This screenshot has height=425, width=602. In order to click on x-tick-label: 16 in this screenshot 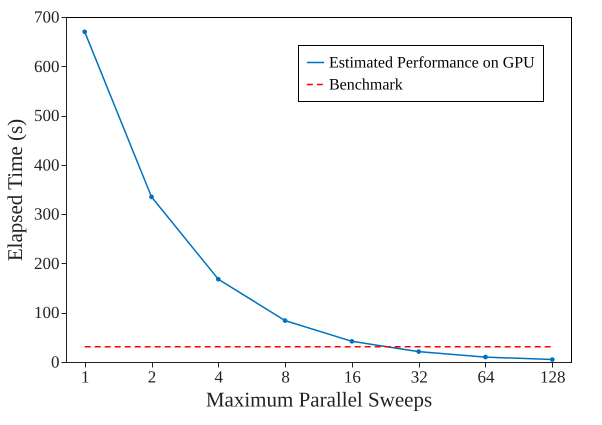, I will do `click(352, 377)`.